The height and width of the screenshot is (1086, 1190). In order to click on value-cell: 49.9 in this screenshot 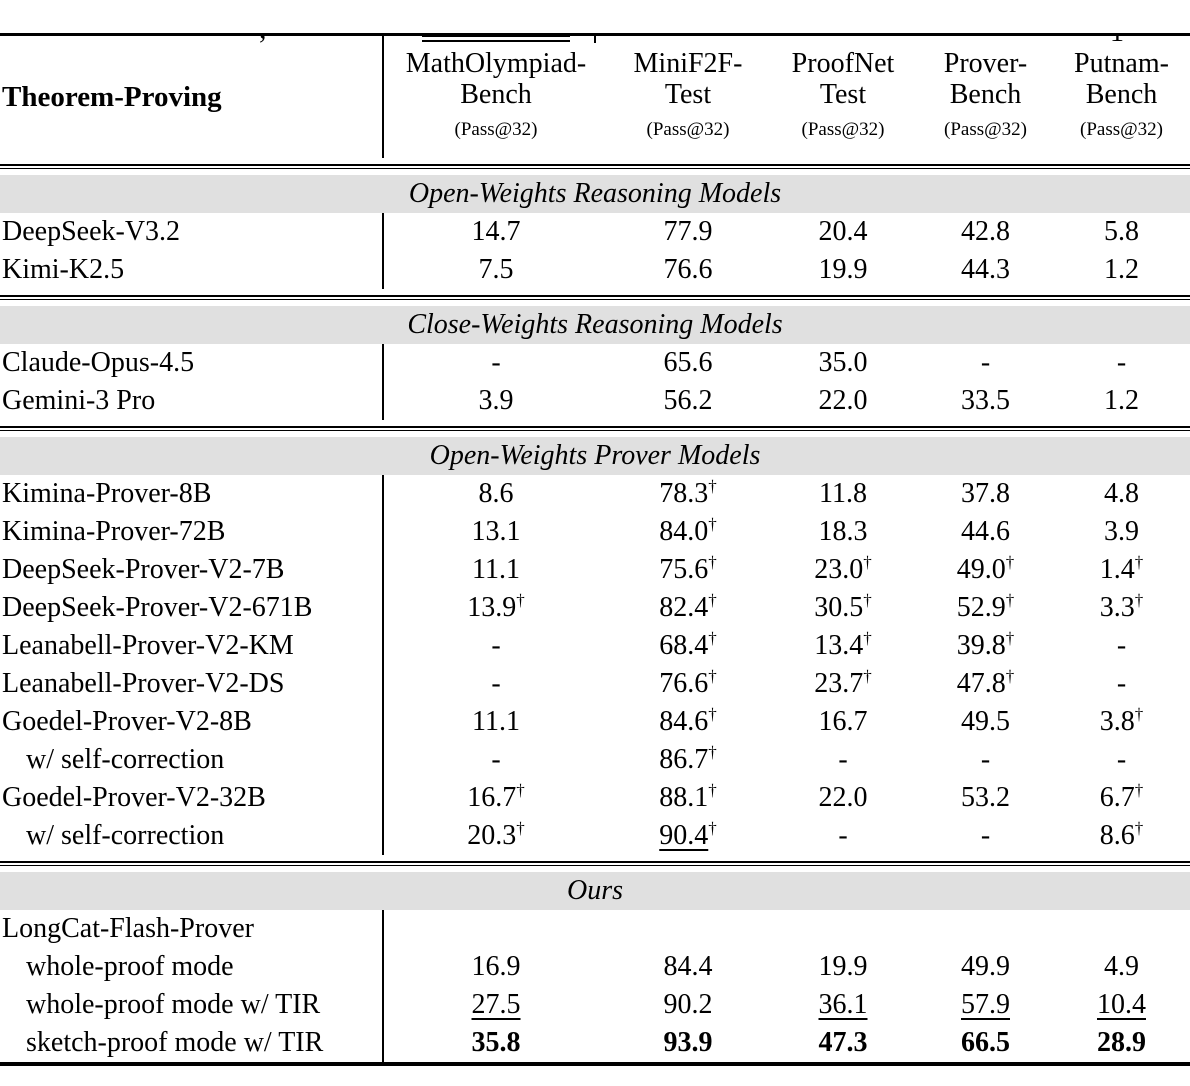, I will do `click(985, 967)`.